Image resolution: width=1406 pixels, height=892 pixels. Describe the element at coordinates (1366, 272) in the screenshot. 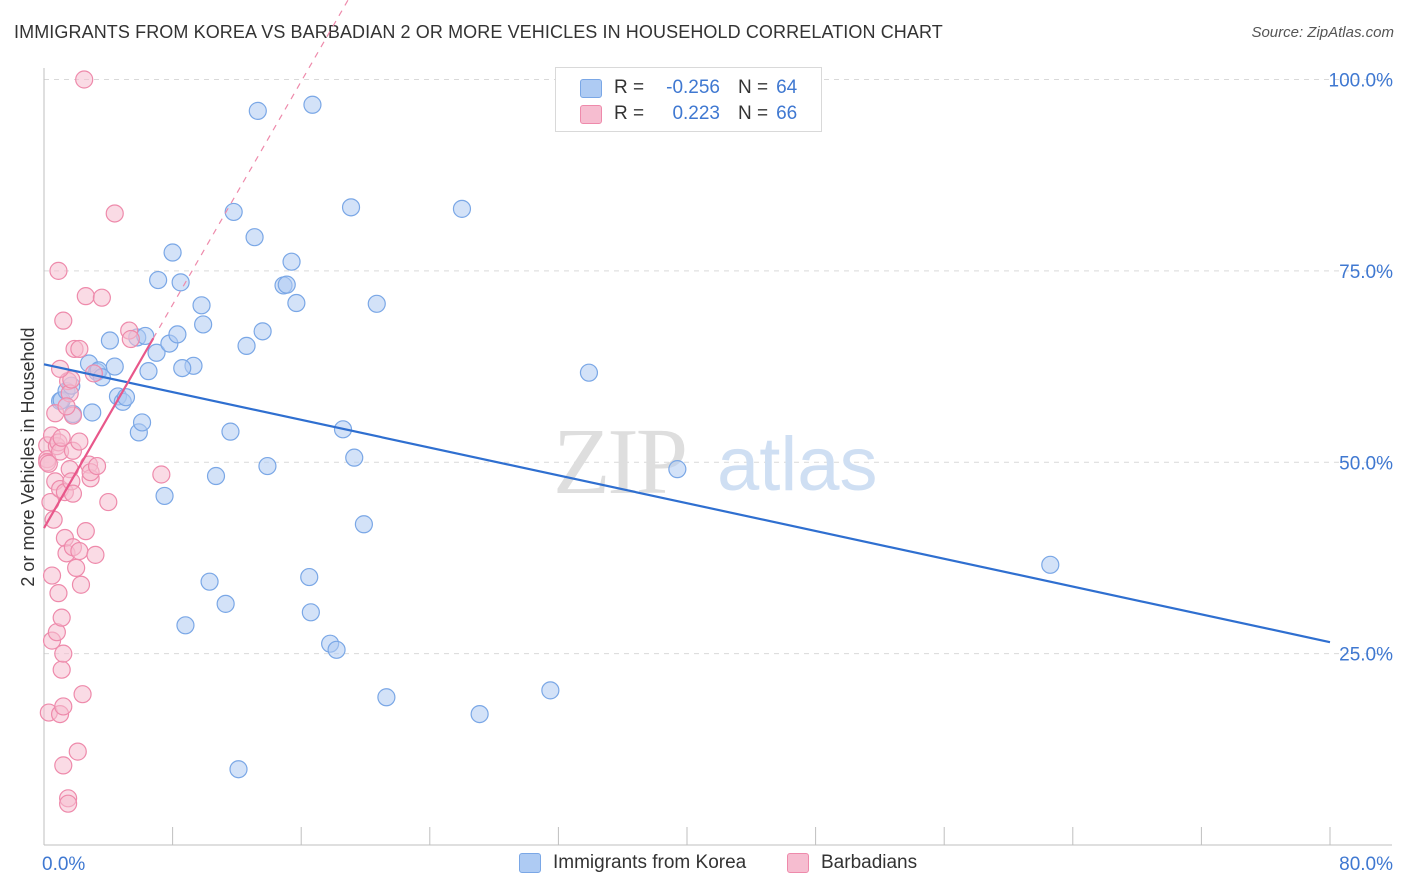

I see `y-tick-label: 75.0%` at that location.